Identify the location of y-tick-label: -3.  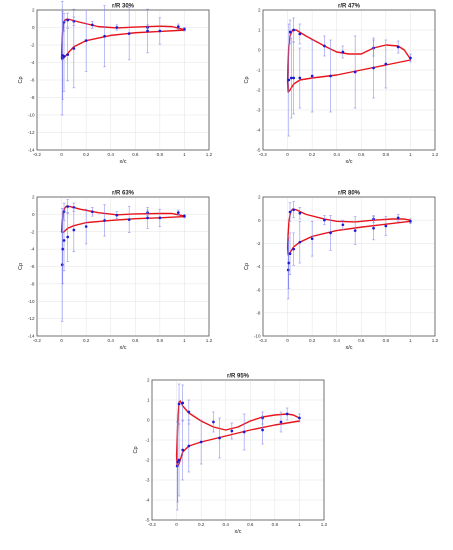
(258, 110).